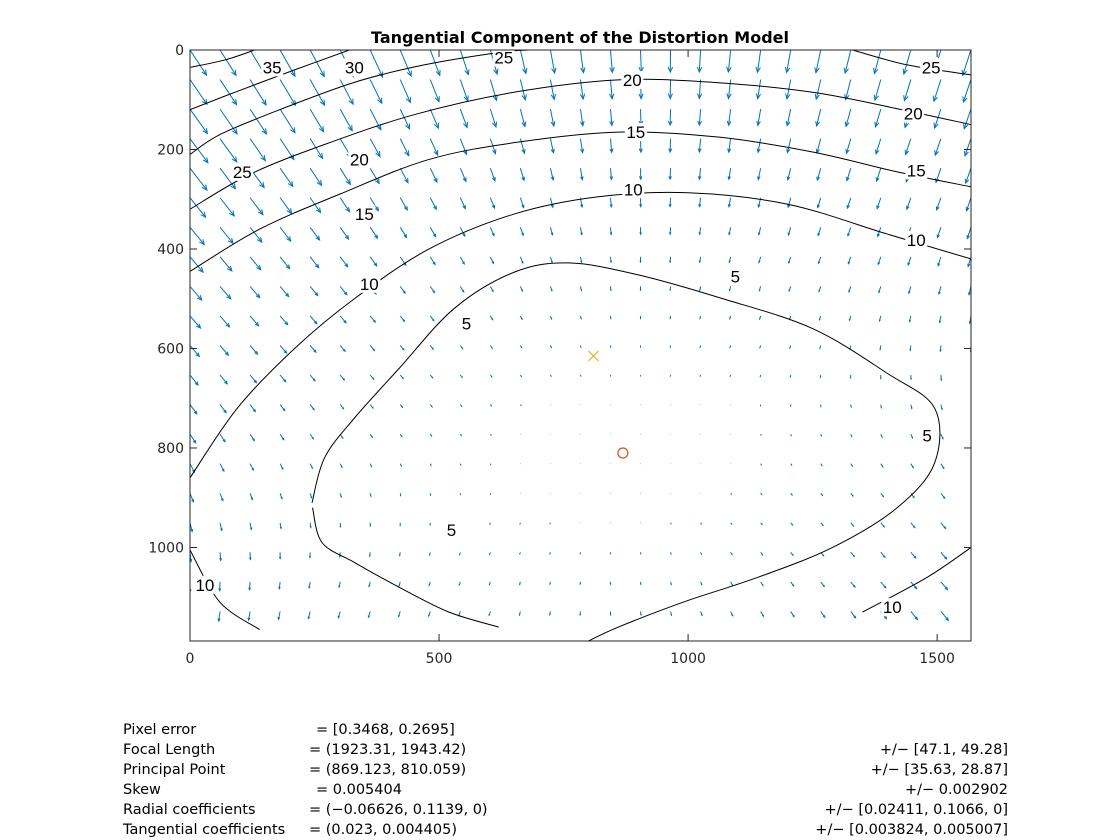 The width and height of the screenshot is (1120, 840). I want to click on stats-value: = (−0.06626, 0.1139, 0), so click(398, 810).